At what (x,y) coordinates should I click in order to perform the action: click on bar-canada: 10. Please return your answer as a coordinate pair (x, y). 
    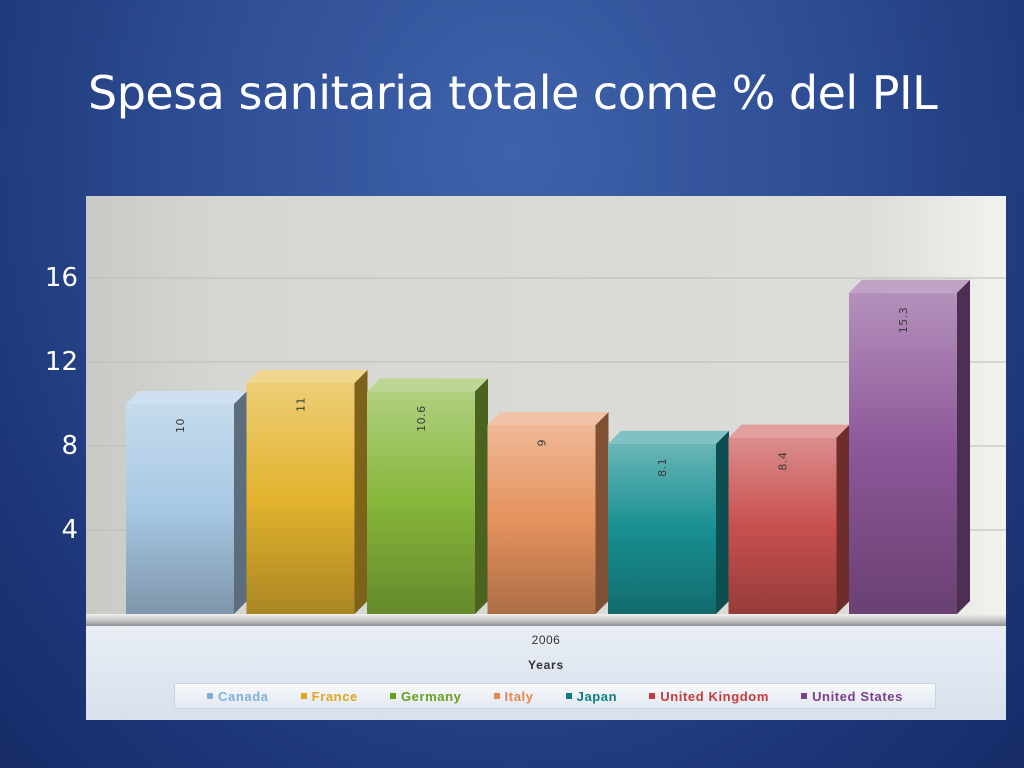
    Looking at the image, I should click on (186, 502).